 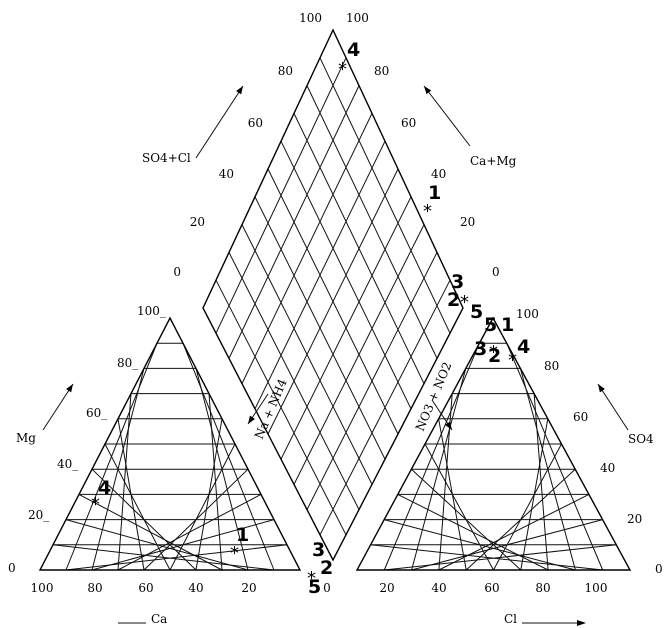 What do you see at coordinates (195, 588) in the screenshot?
I see `cation-bottom-tick: 40` at bounding box center [195, 588].